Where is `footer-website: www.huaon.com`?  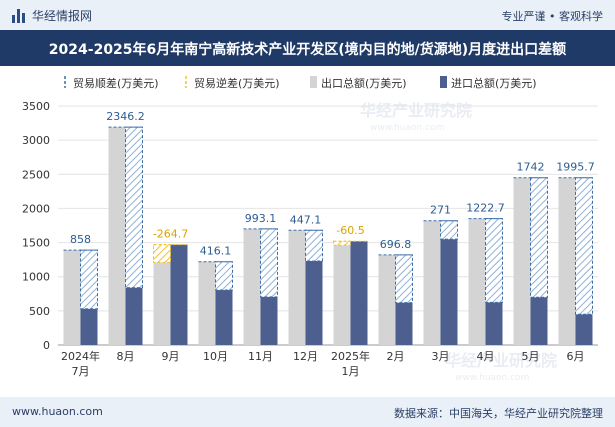
footer-website: www.huaon.com is located at coordinates (57, 411).